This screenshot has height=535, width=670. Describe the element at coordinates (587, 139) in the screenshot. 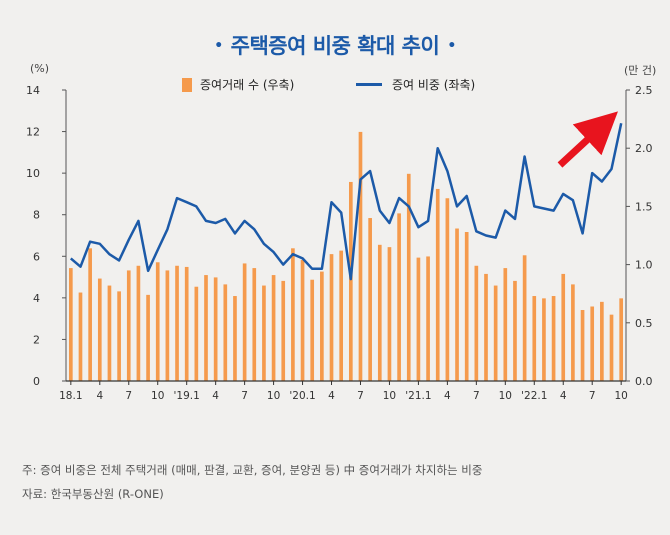

I see `trend-arrow` at that location.